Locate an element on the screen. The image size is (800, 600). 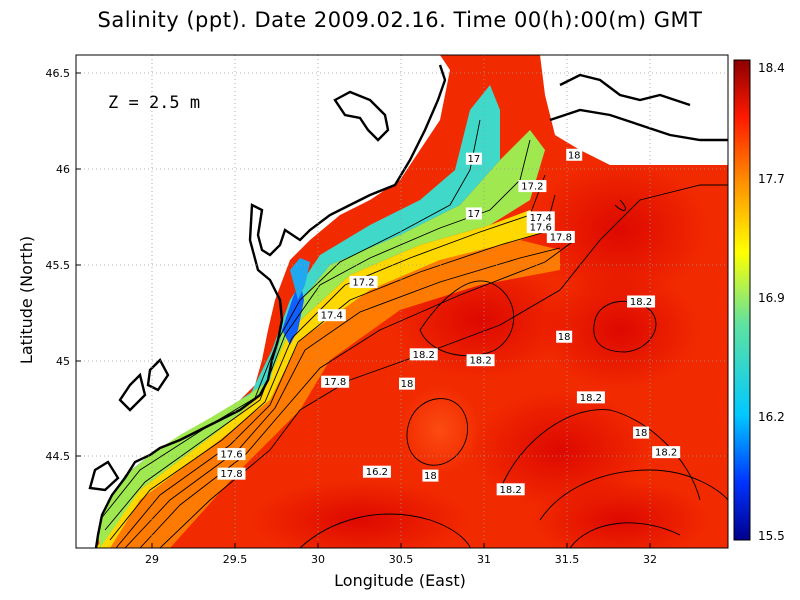
x-tick-label: 31 is located at coordinates (484, 559).